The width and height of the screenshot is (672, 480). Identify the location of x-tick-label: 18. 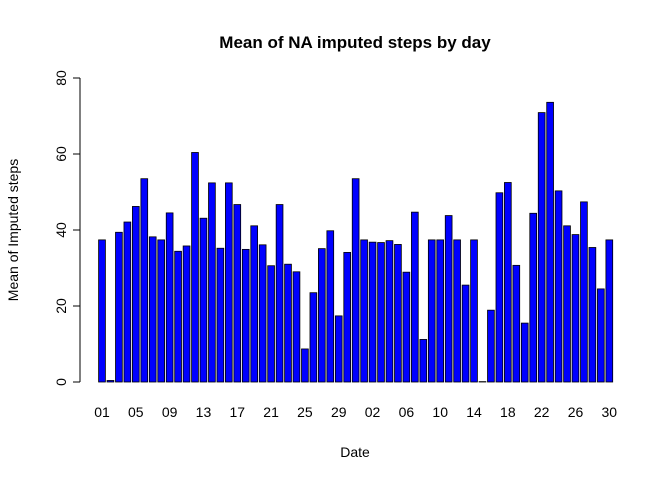
(508, 412).